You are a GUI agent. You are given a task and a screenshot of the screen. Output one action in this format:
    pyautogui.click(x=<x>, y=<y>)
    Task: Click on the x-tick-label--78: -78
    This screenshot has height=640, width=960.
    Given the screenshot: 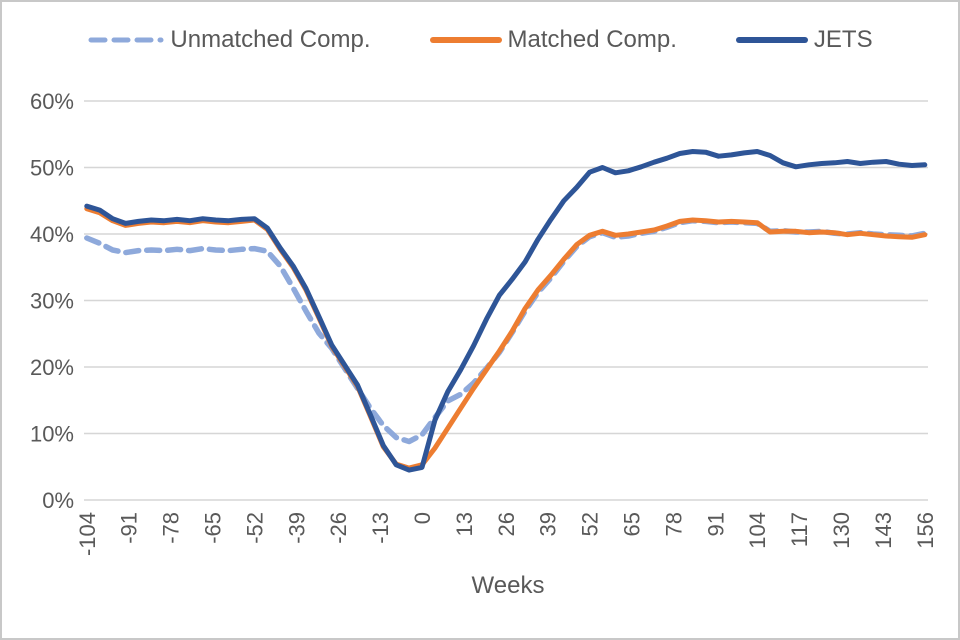 What is the action you would take?
    pyautogui.click(x=171, y=528)
    